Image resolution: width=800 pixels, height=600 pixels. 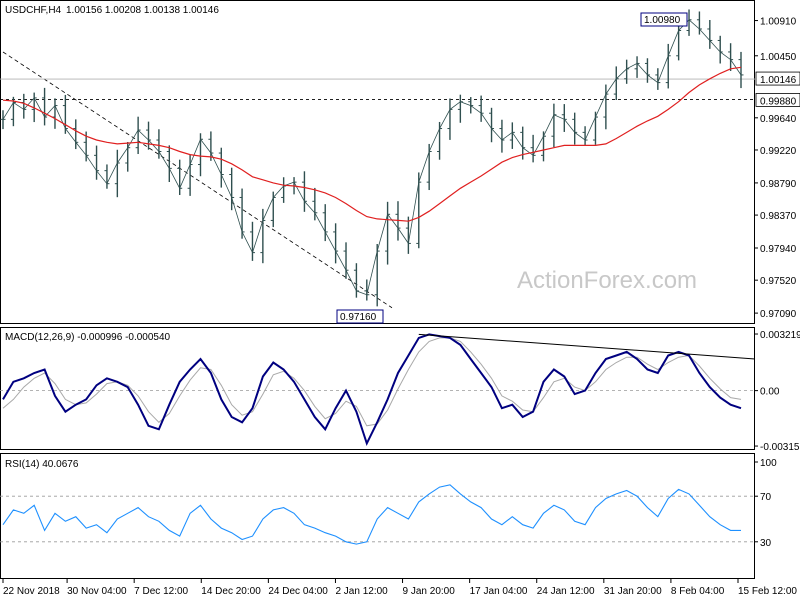 I want to click on current-price-box, so click(x=777, y=78).